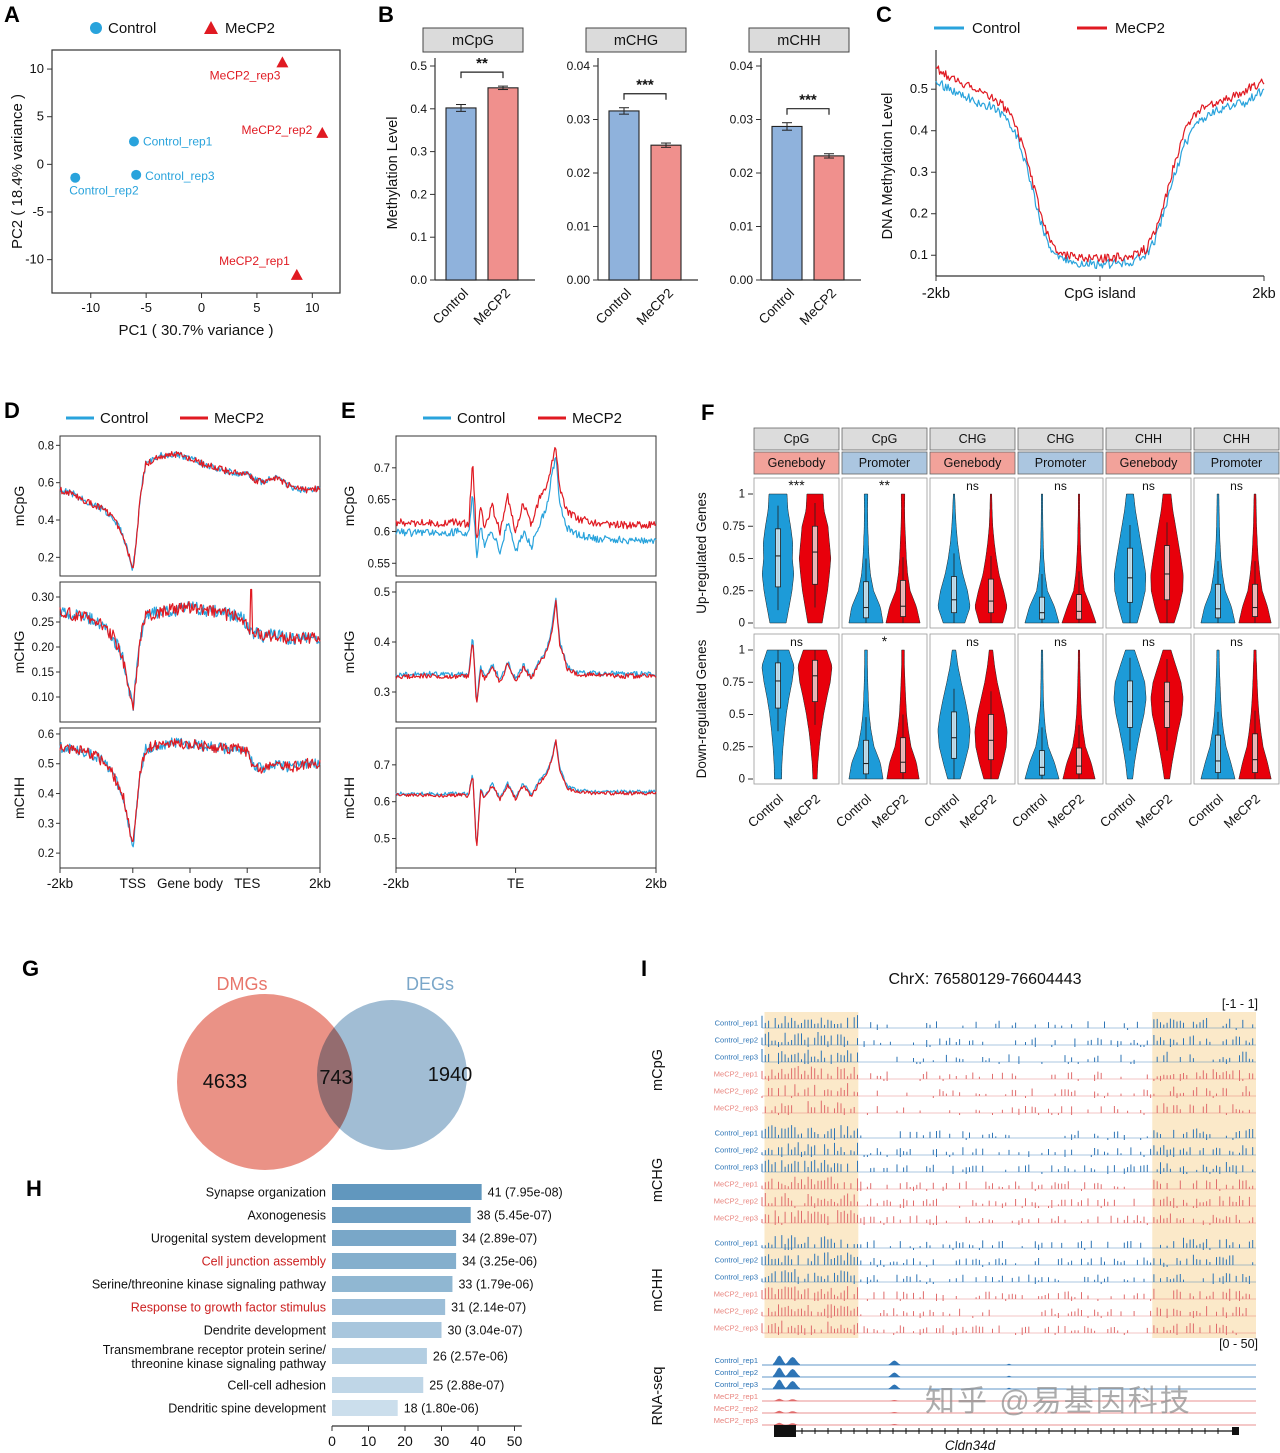 This screenshot has height=1453, width=1280. What do you see at coordinates (658, 1290) in the screenshot?
I see `svg-text: mCHH` at bounding box center [658, 1290].